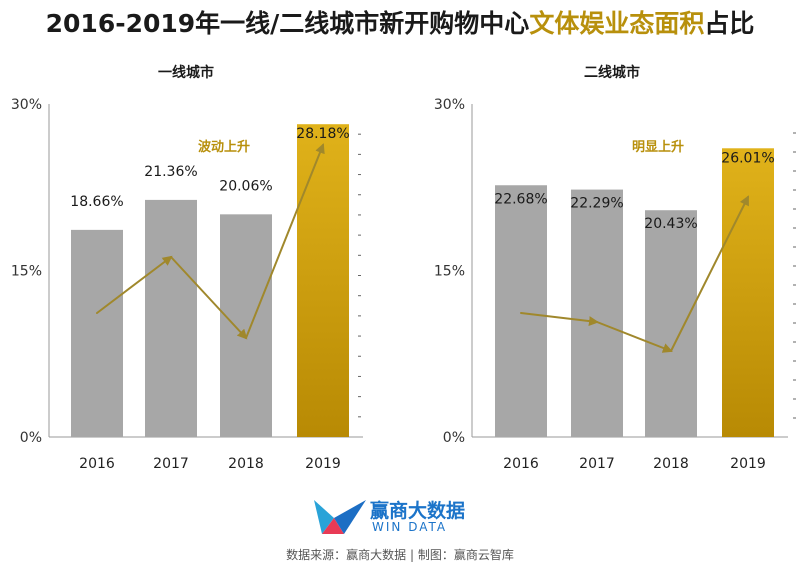 This screenshot has height=566, width=800. Describe the element at coordinates (400, 555) in the screenshot. I see `source-note: 数据来源：赢商大数据 | 制图：赢商云智库` at that location.